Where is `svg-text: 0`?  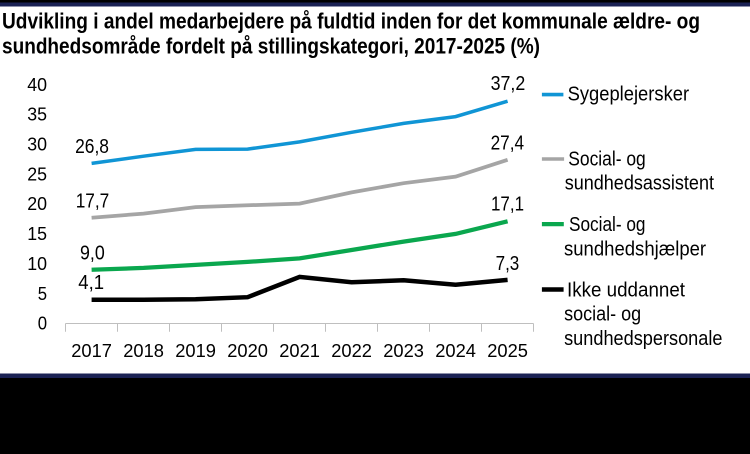 svg-text: 0 is located at coordinates (42, 323).